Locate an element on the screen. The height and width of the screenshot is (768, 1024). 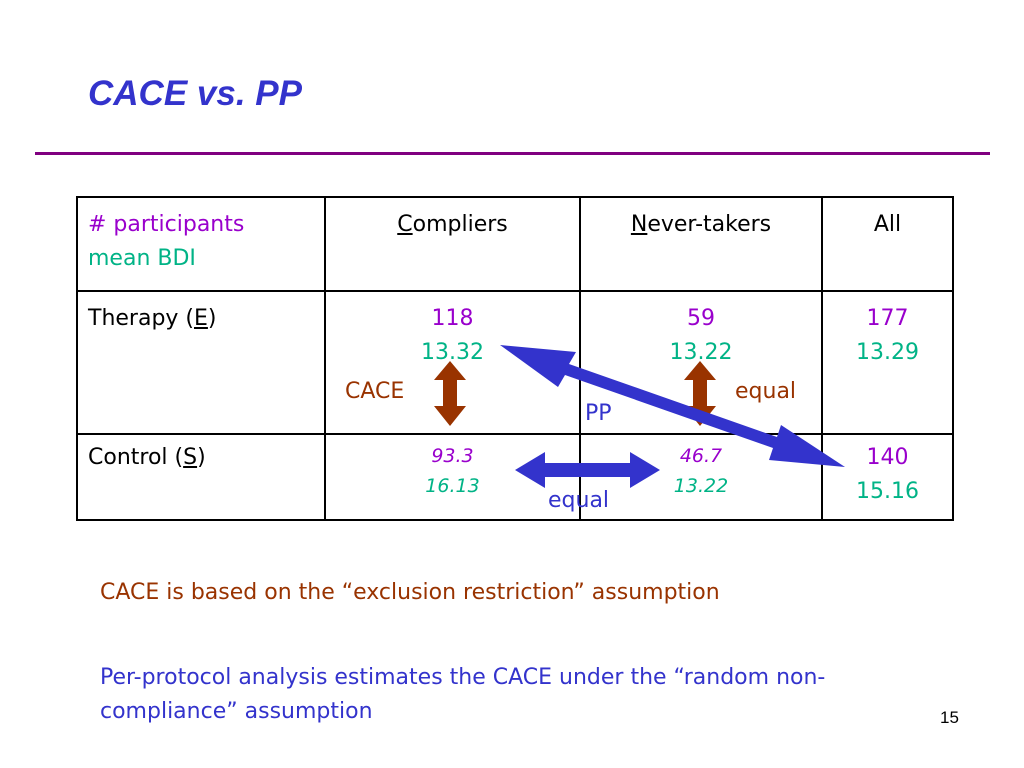
row-label: Therapy ( is located at coordinates (141, 318).